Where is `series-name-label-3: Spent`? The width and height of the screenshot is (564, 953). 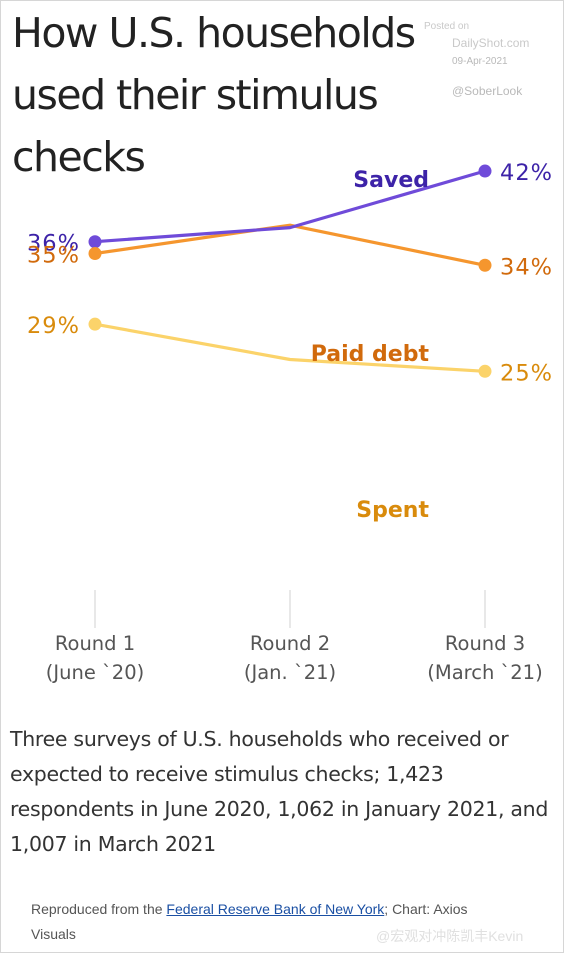
series-name-label-3: Spent is located at coordinates (392, 510).